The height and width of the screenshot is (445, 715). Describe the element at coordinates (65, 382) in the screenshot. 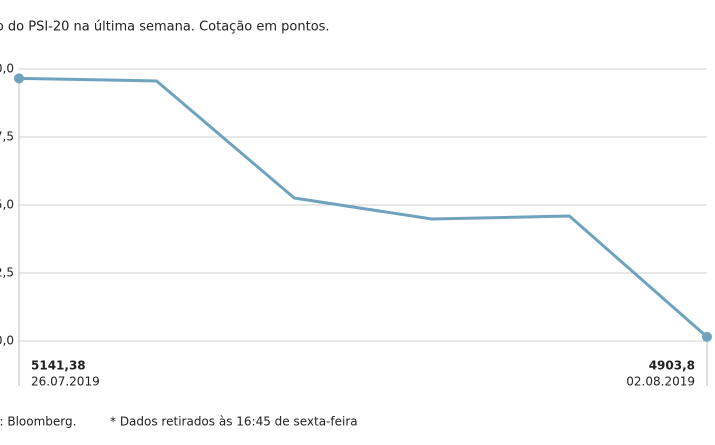

I see `x-tick-label: 26.07.2019` at that location.